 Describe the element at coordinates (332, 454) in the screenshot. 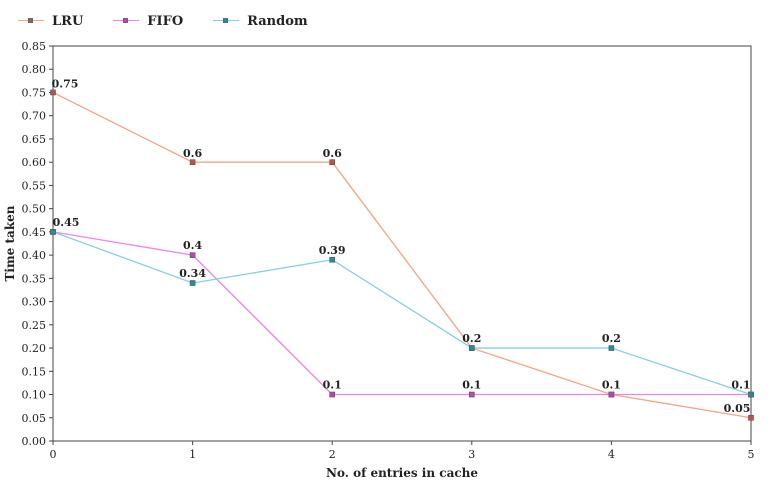

I see `x-tick-label: 2` at that location.